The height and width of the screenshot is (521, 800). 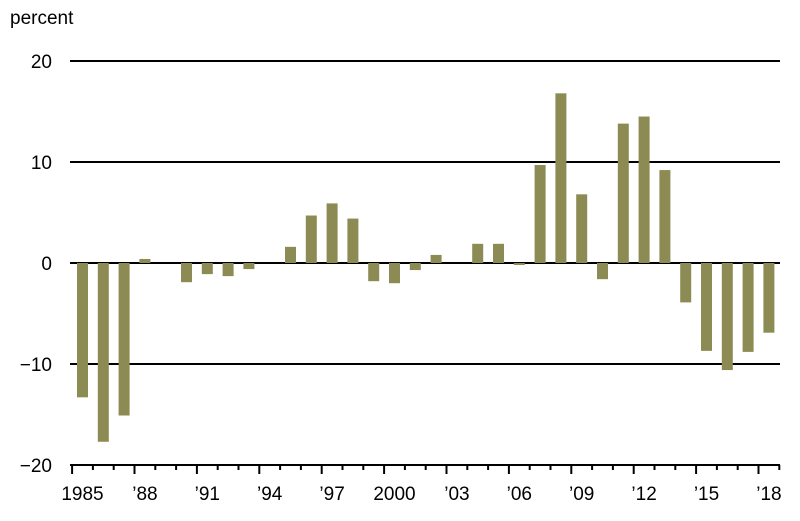 What do you see at coordinates (706, 494) in the screenshot?
I see `x-tick-label: ’15` at bounding box center [706, 494].